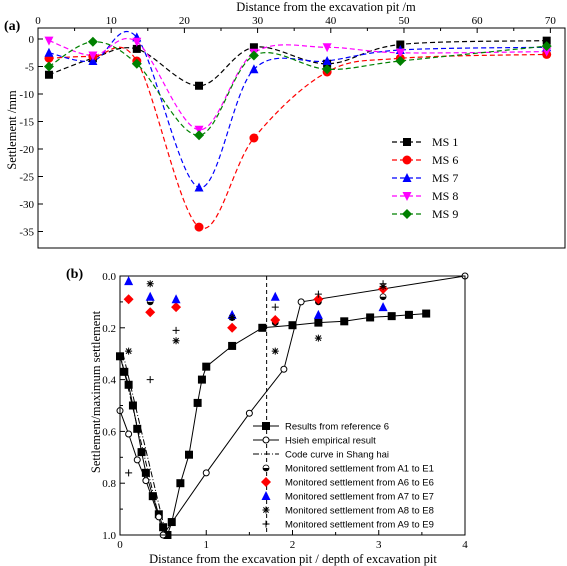  What do you see at coordinates (38, 21) in the screenshot?
I see `a-x-tick-label: 0` at bounding box center [38, 21].